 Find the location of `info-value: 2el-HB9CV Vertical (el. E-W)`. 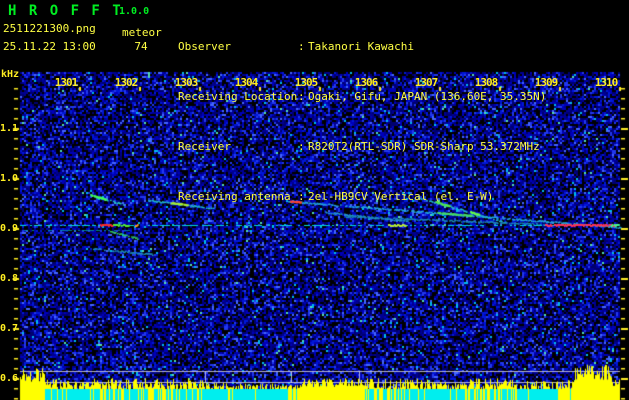

info-value: 2el-HB9CV Vertical (el. E-W) is located at coordinates (401, 196).